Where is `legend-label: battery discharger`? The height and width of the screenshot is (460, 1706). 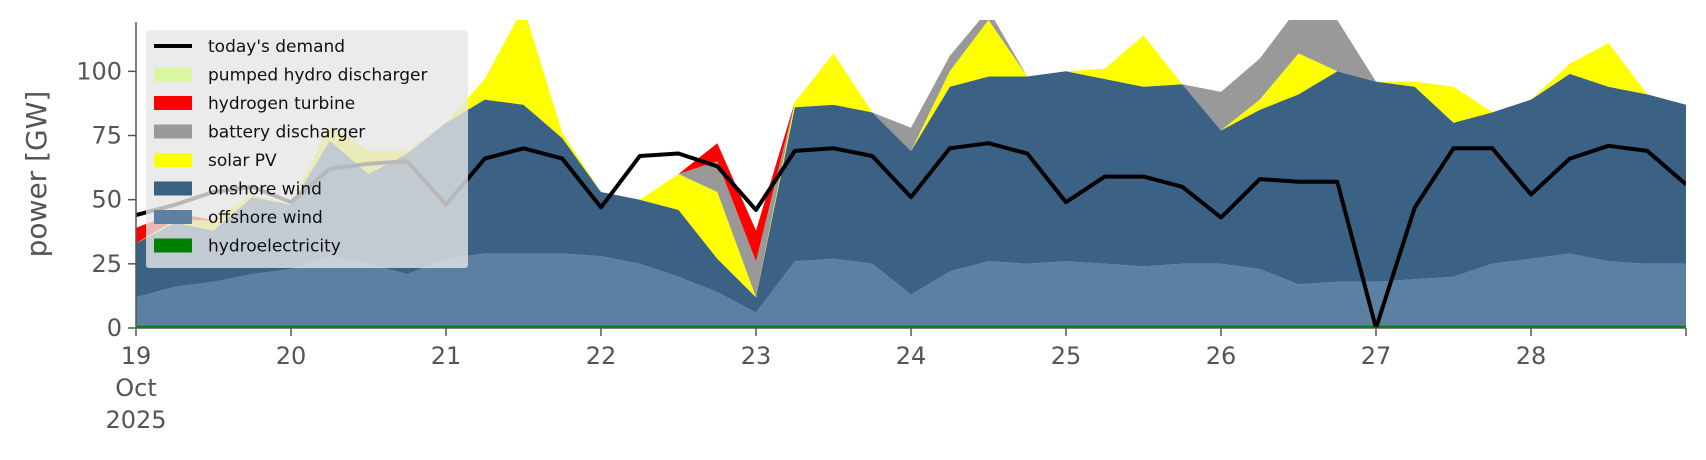 legend-label: battery discharger is located at coordinates (286, 133).